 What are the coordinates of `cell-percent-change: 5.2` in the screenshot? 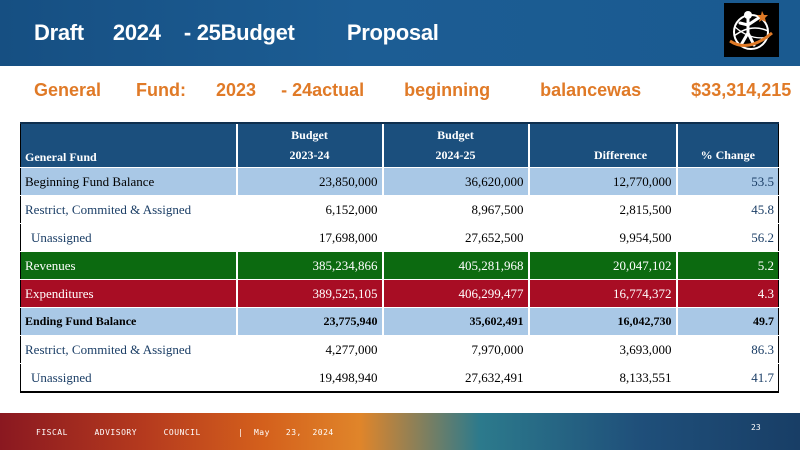 It's located at (727, 265).